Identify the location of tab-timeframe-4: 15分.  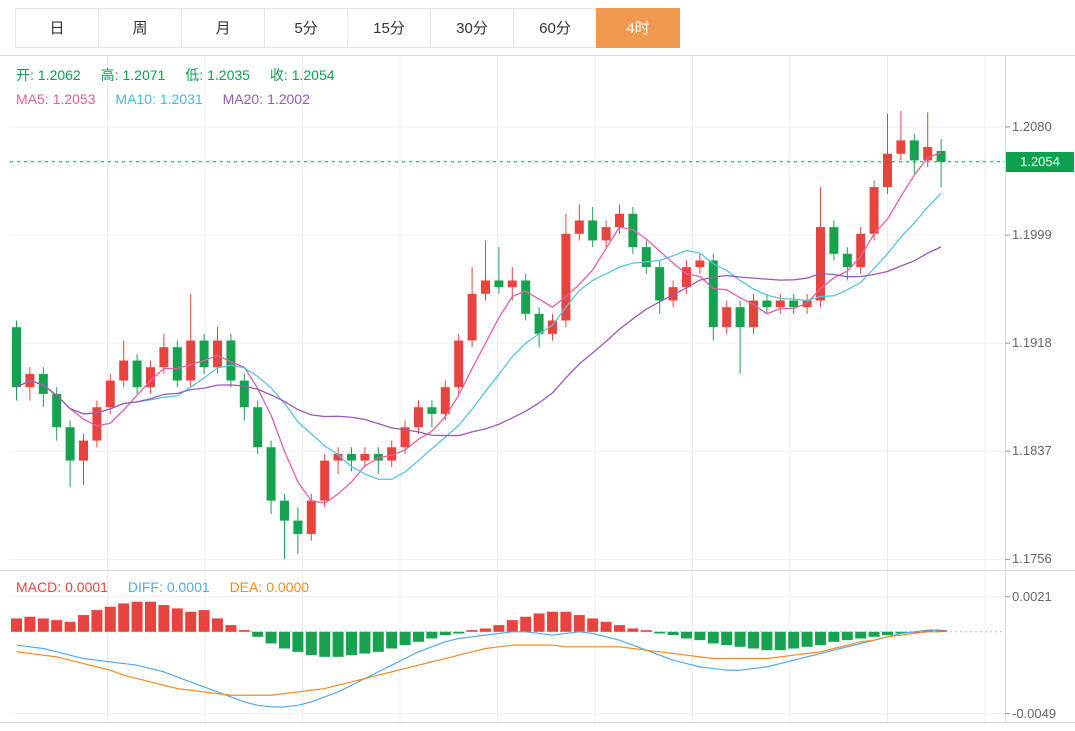
(389, 28).